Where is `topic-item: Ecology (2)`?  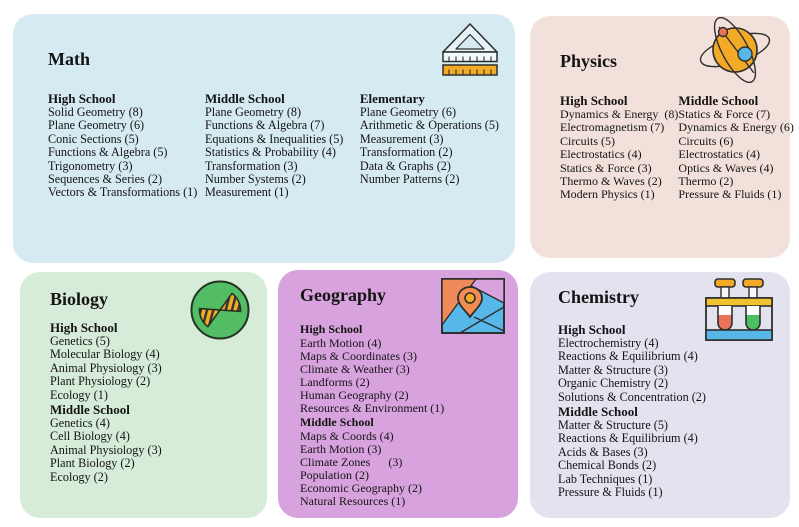 topic-item: Ecology (2) is located at coordinates (79, 476).